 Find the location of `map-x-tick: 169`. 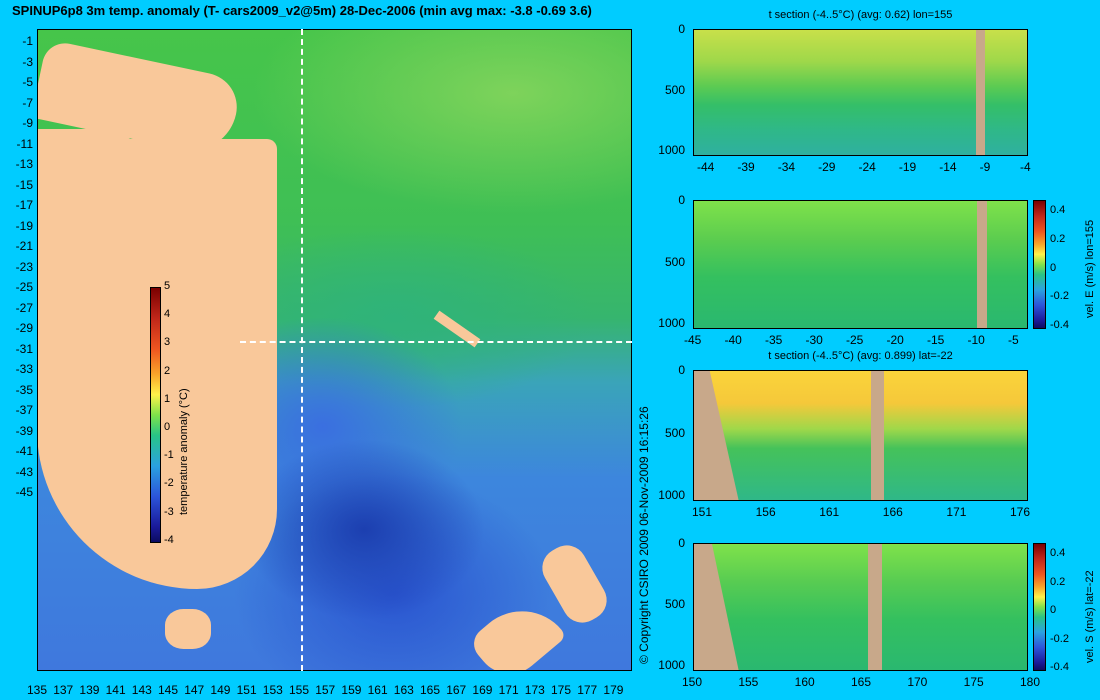

map-x-tick: 169 is located at coordinates (482, 690).